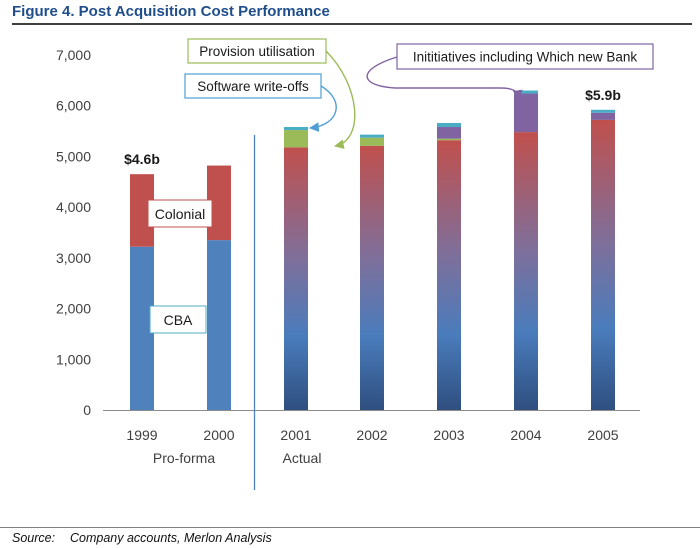 This screenshot has height=548, width=700. I want to click on callout-box-software, so click(253, 86).